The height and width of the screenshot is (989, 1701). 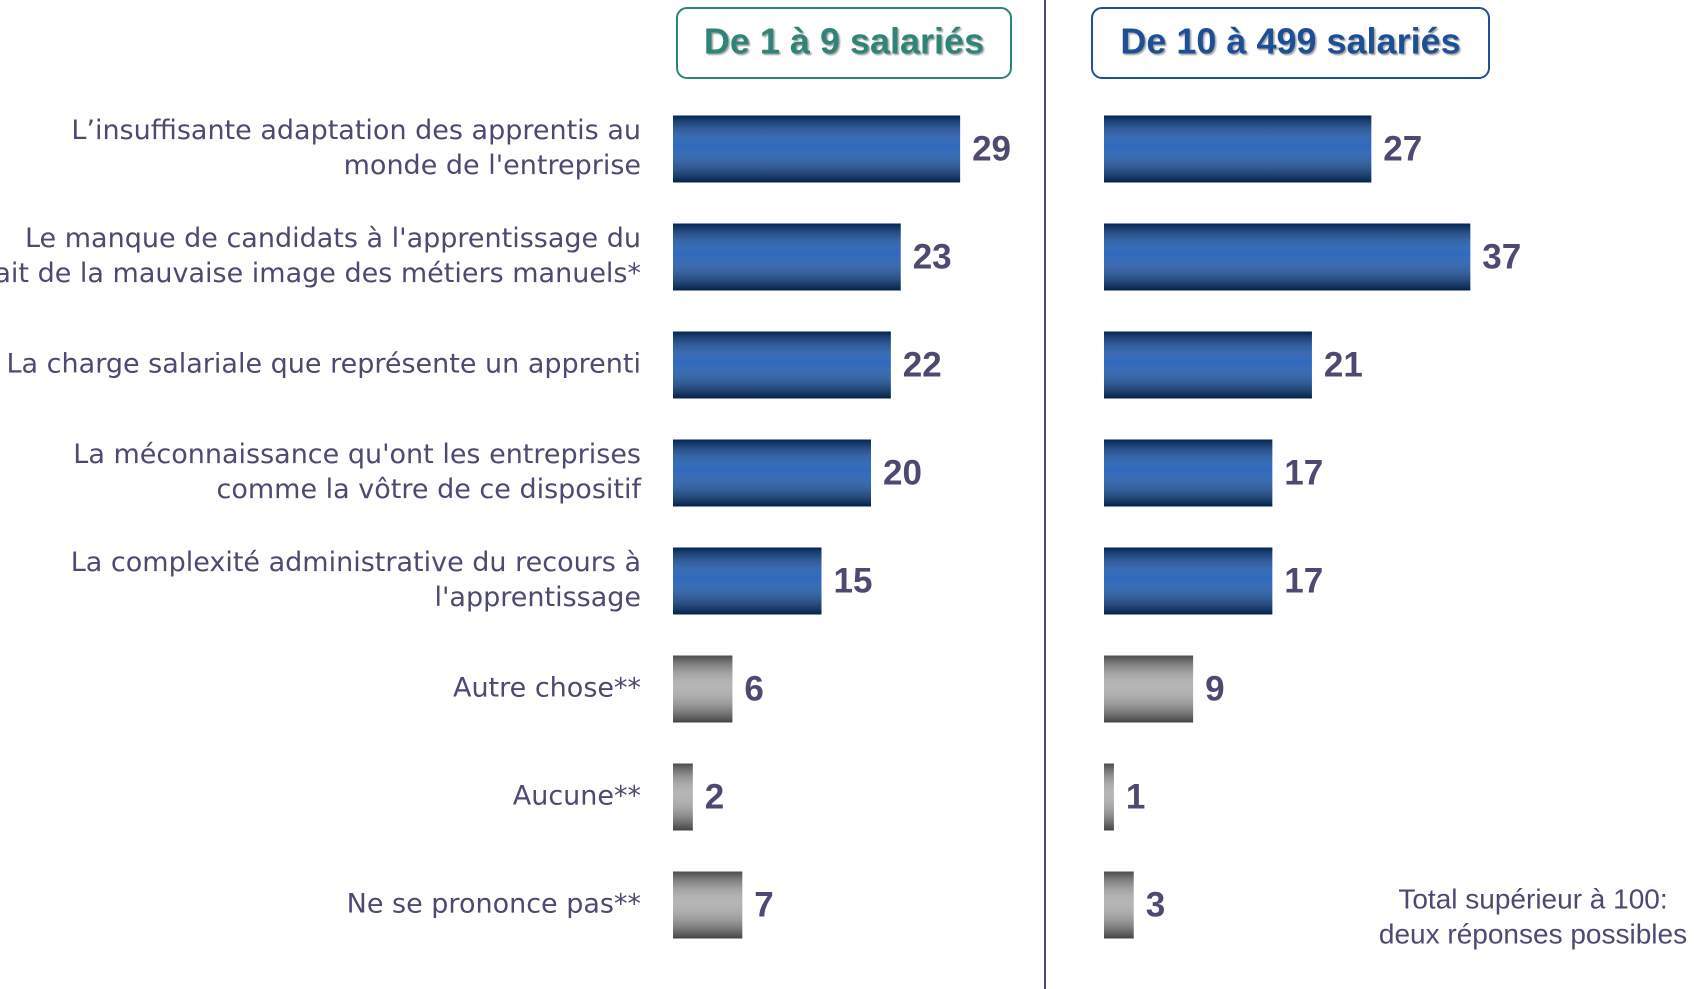 I want to click on category-label: Ne se prononce pas**, so click(x=494, y=904).